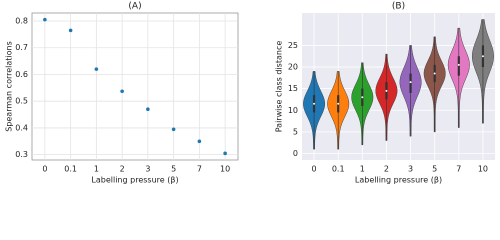  Describe the element at coordinates (21, 21) in the screenshot. I see `y-tick-label: 0.8` at that location.